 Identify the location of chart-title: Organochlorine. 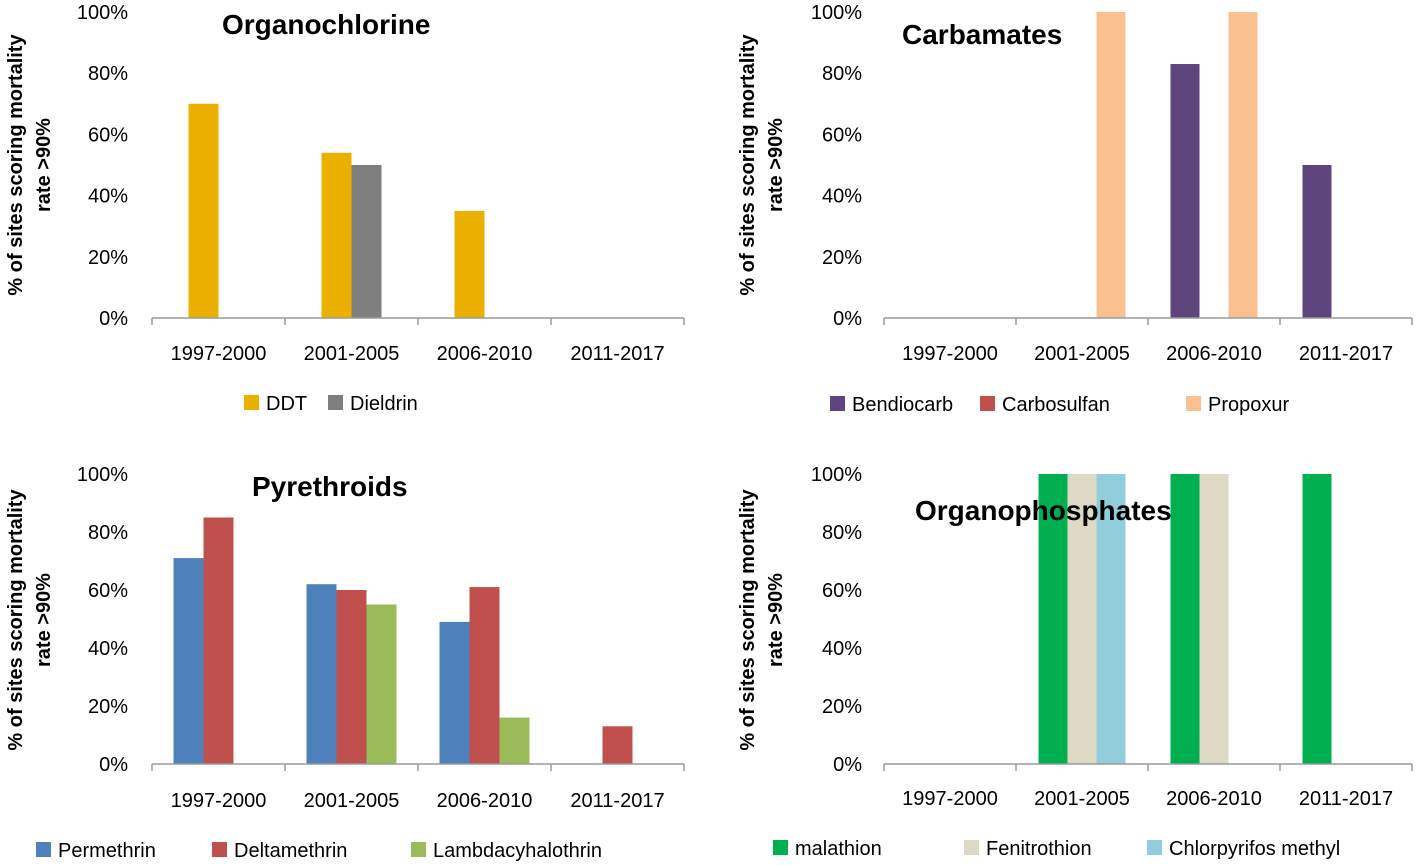
(326, 24).